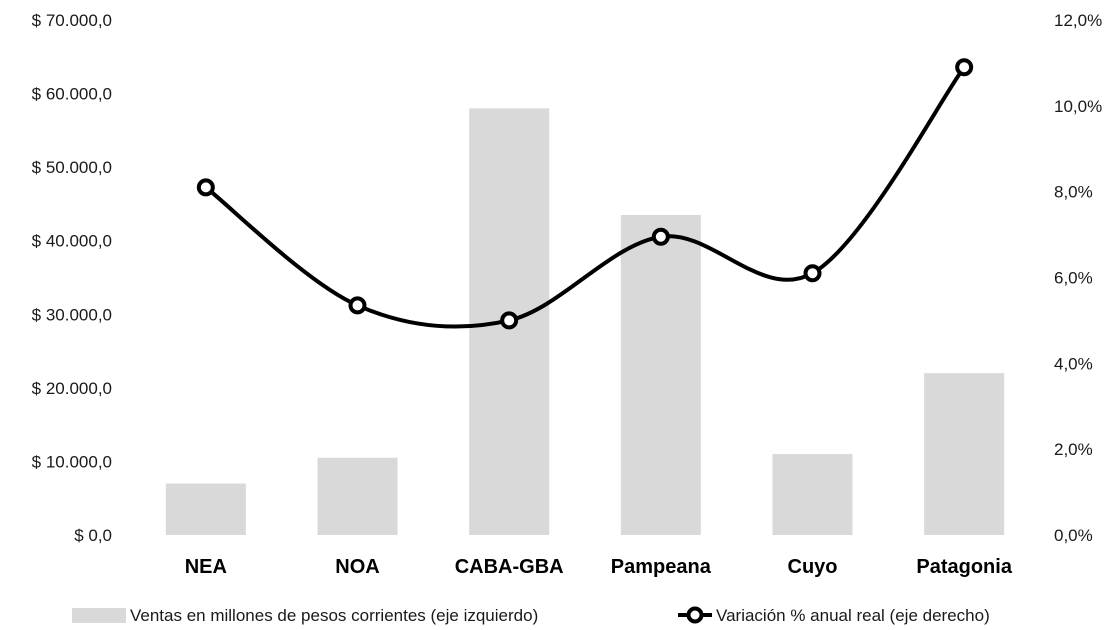  I want to click on category-label: Patagonia, so click(964, 567).